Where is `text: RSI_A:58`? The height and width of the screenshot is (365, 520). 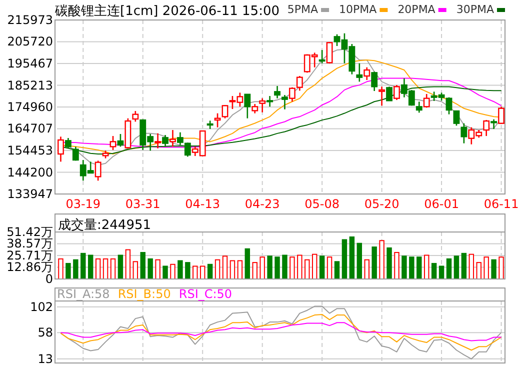
text: RSI_A:58 is located at coordinates (83, 294).